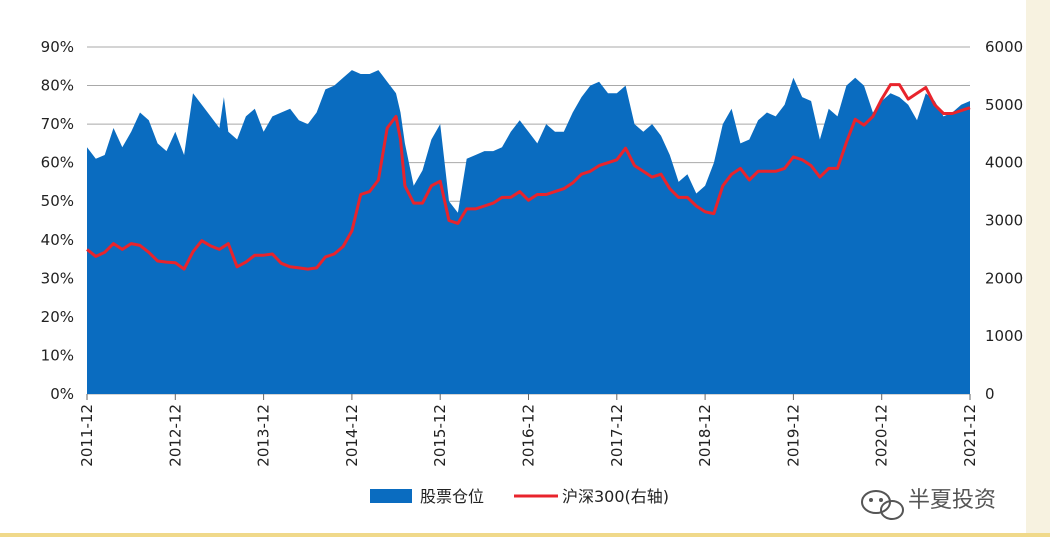 The height and width of the screenshot is (537, 1050). What do you see at coordinates (352, 435) in the screenshot?
I see `x-tick-label: 2014-12` at bounding box center [352, 435].